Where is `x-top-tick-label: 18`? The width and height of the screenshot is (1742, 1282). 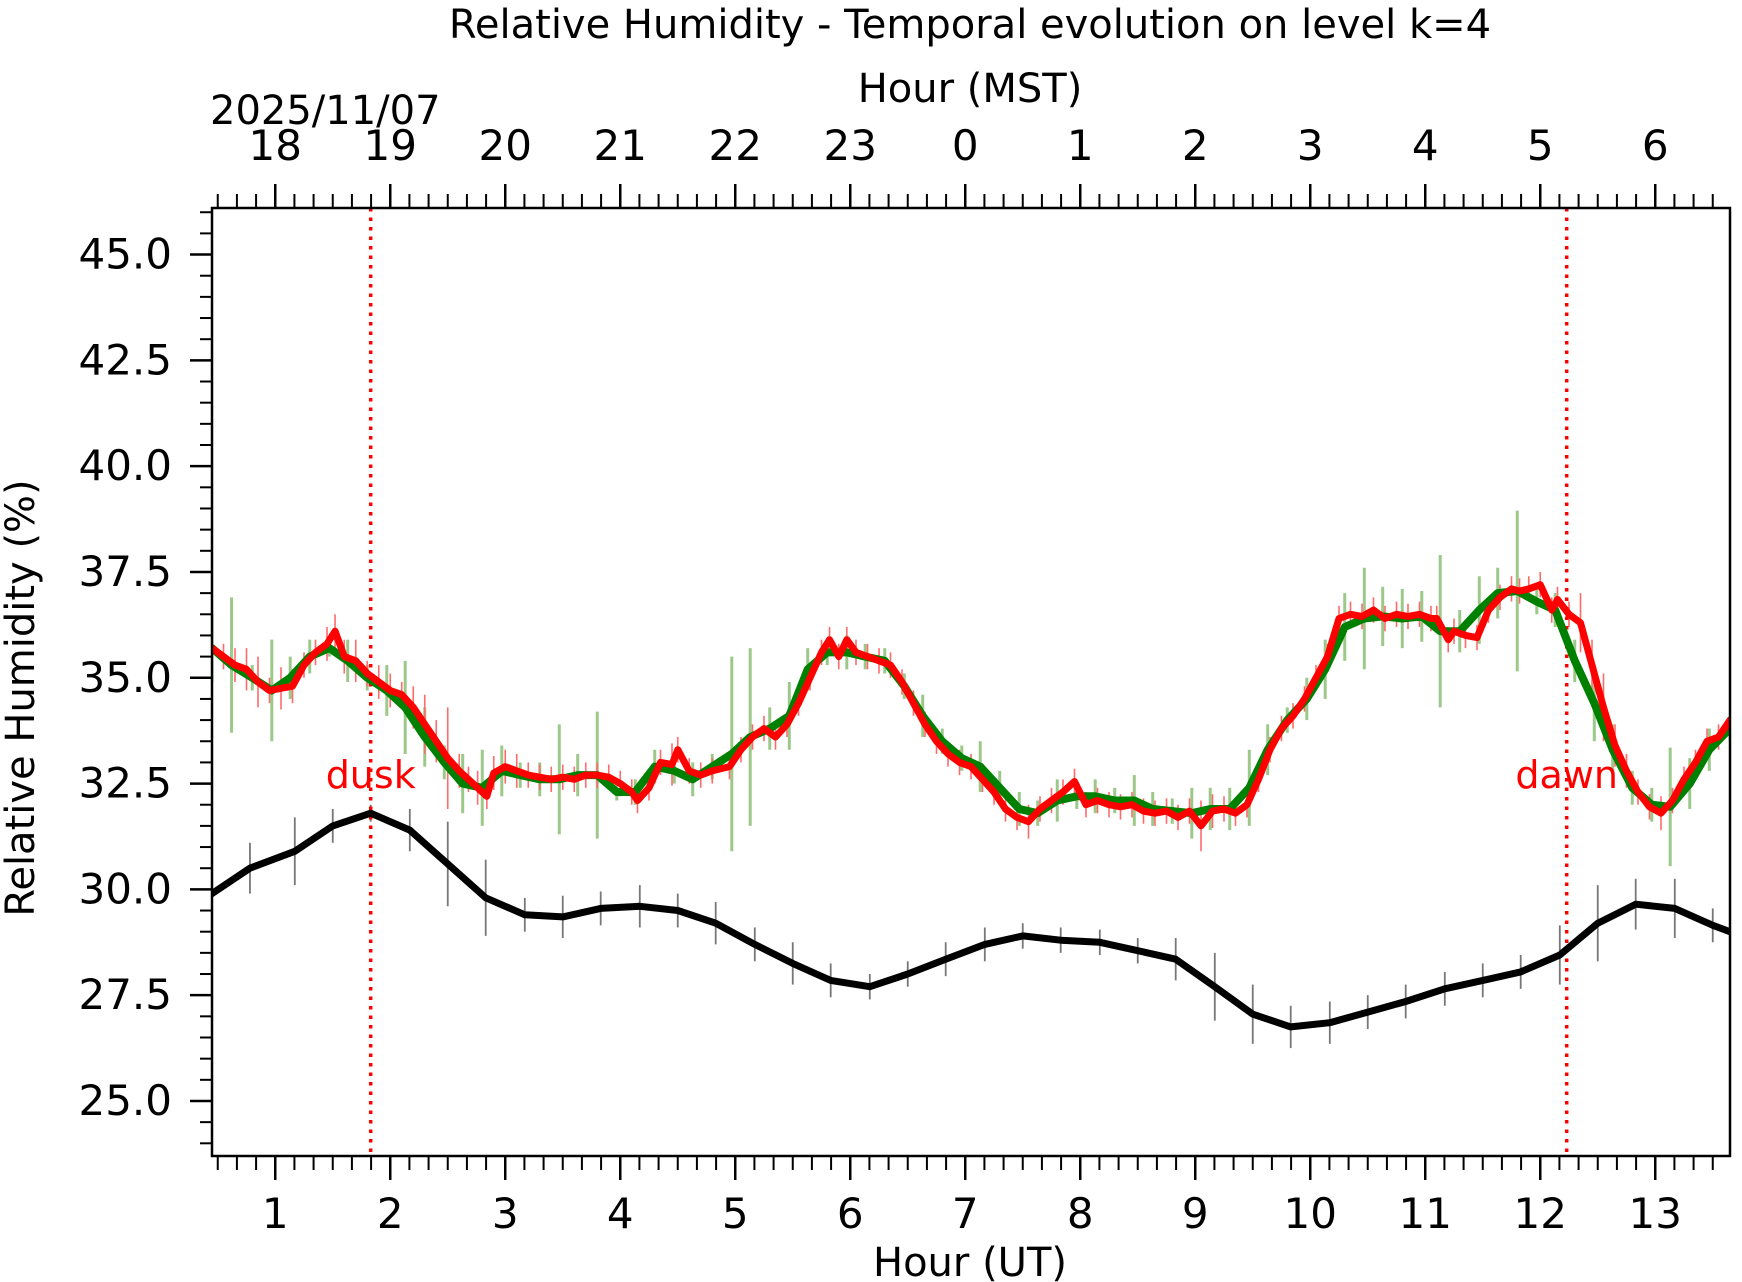
x-top-tick-label: 18 is located at coordinates (275, 145).